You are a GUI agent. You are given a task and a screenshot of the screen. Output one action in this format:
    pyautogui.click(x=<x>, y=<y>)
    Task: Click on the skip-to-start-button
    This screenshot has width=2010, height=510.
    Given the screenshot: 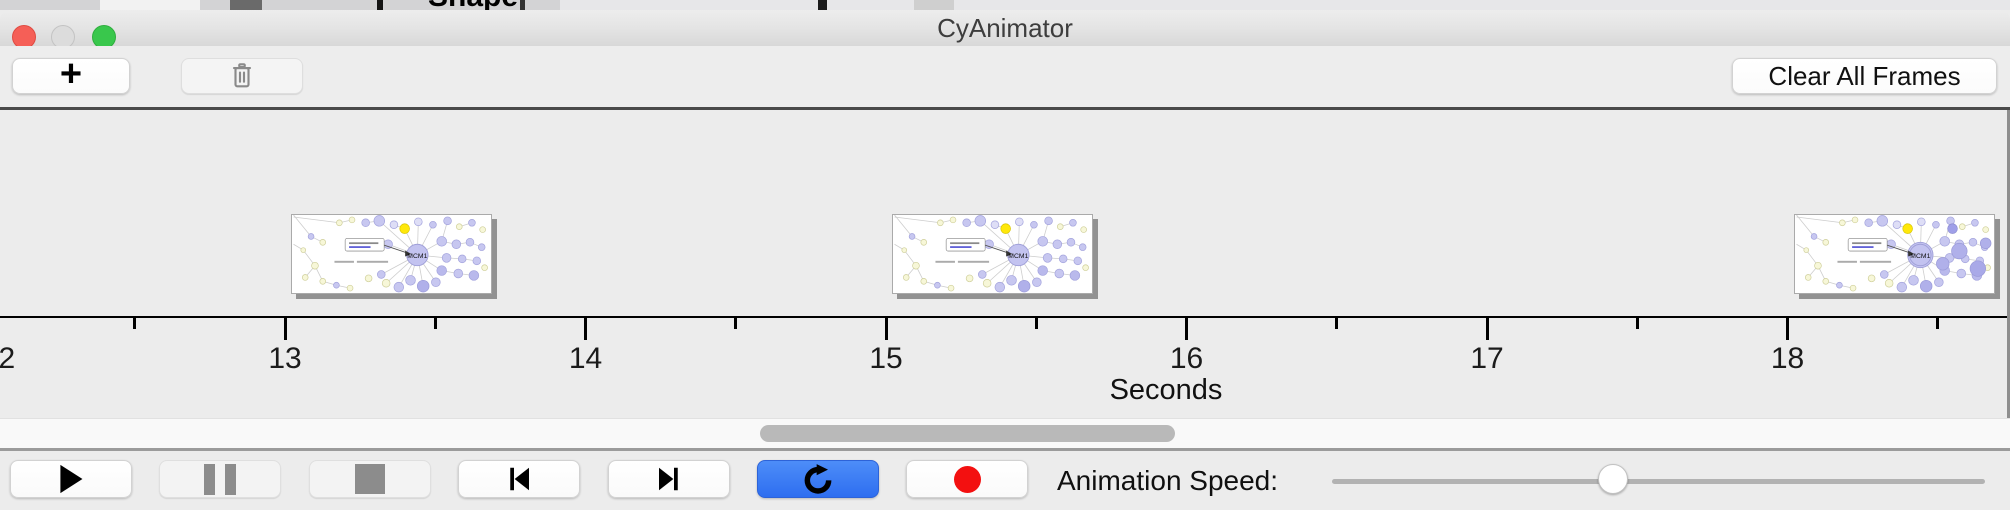 What is the action you would take?
    pyautogui.click(x=519, y=479)
    